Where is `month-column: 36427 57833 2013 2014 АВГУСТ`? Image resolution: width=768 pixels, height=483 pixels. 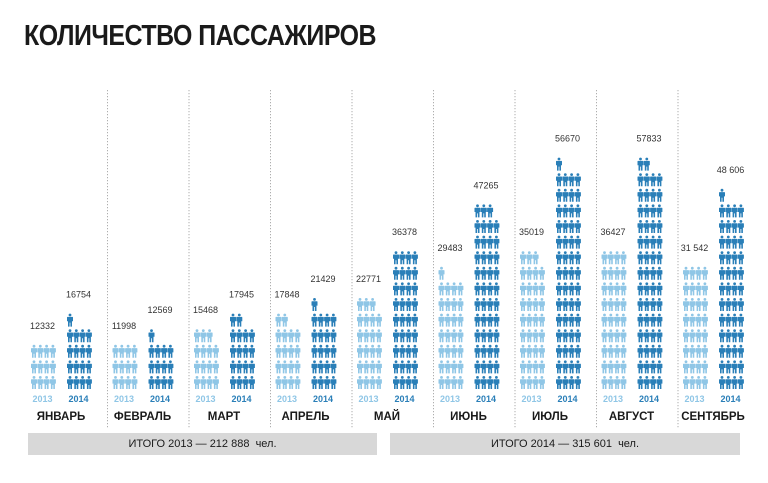
month-column: 36427 57833 2013 2014 АВГУСТ is located at coordinates (629, 259).